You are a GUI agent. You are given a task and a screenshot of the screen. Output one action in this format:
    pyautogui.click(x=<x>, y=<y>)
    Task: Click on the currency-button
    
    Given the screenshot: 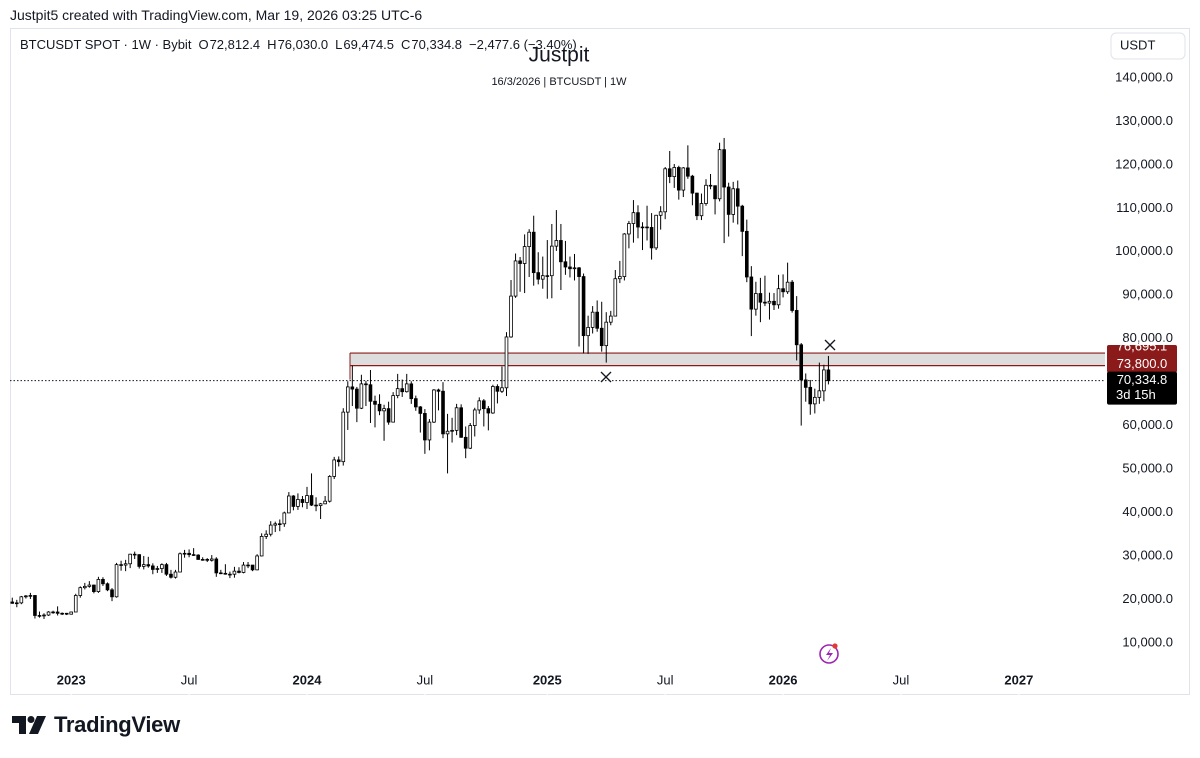 What is the action you would take?
    pyautogui.click(x=1148, y=46)
    